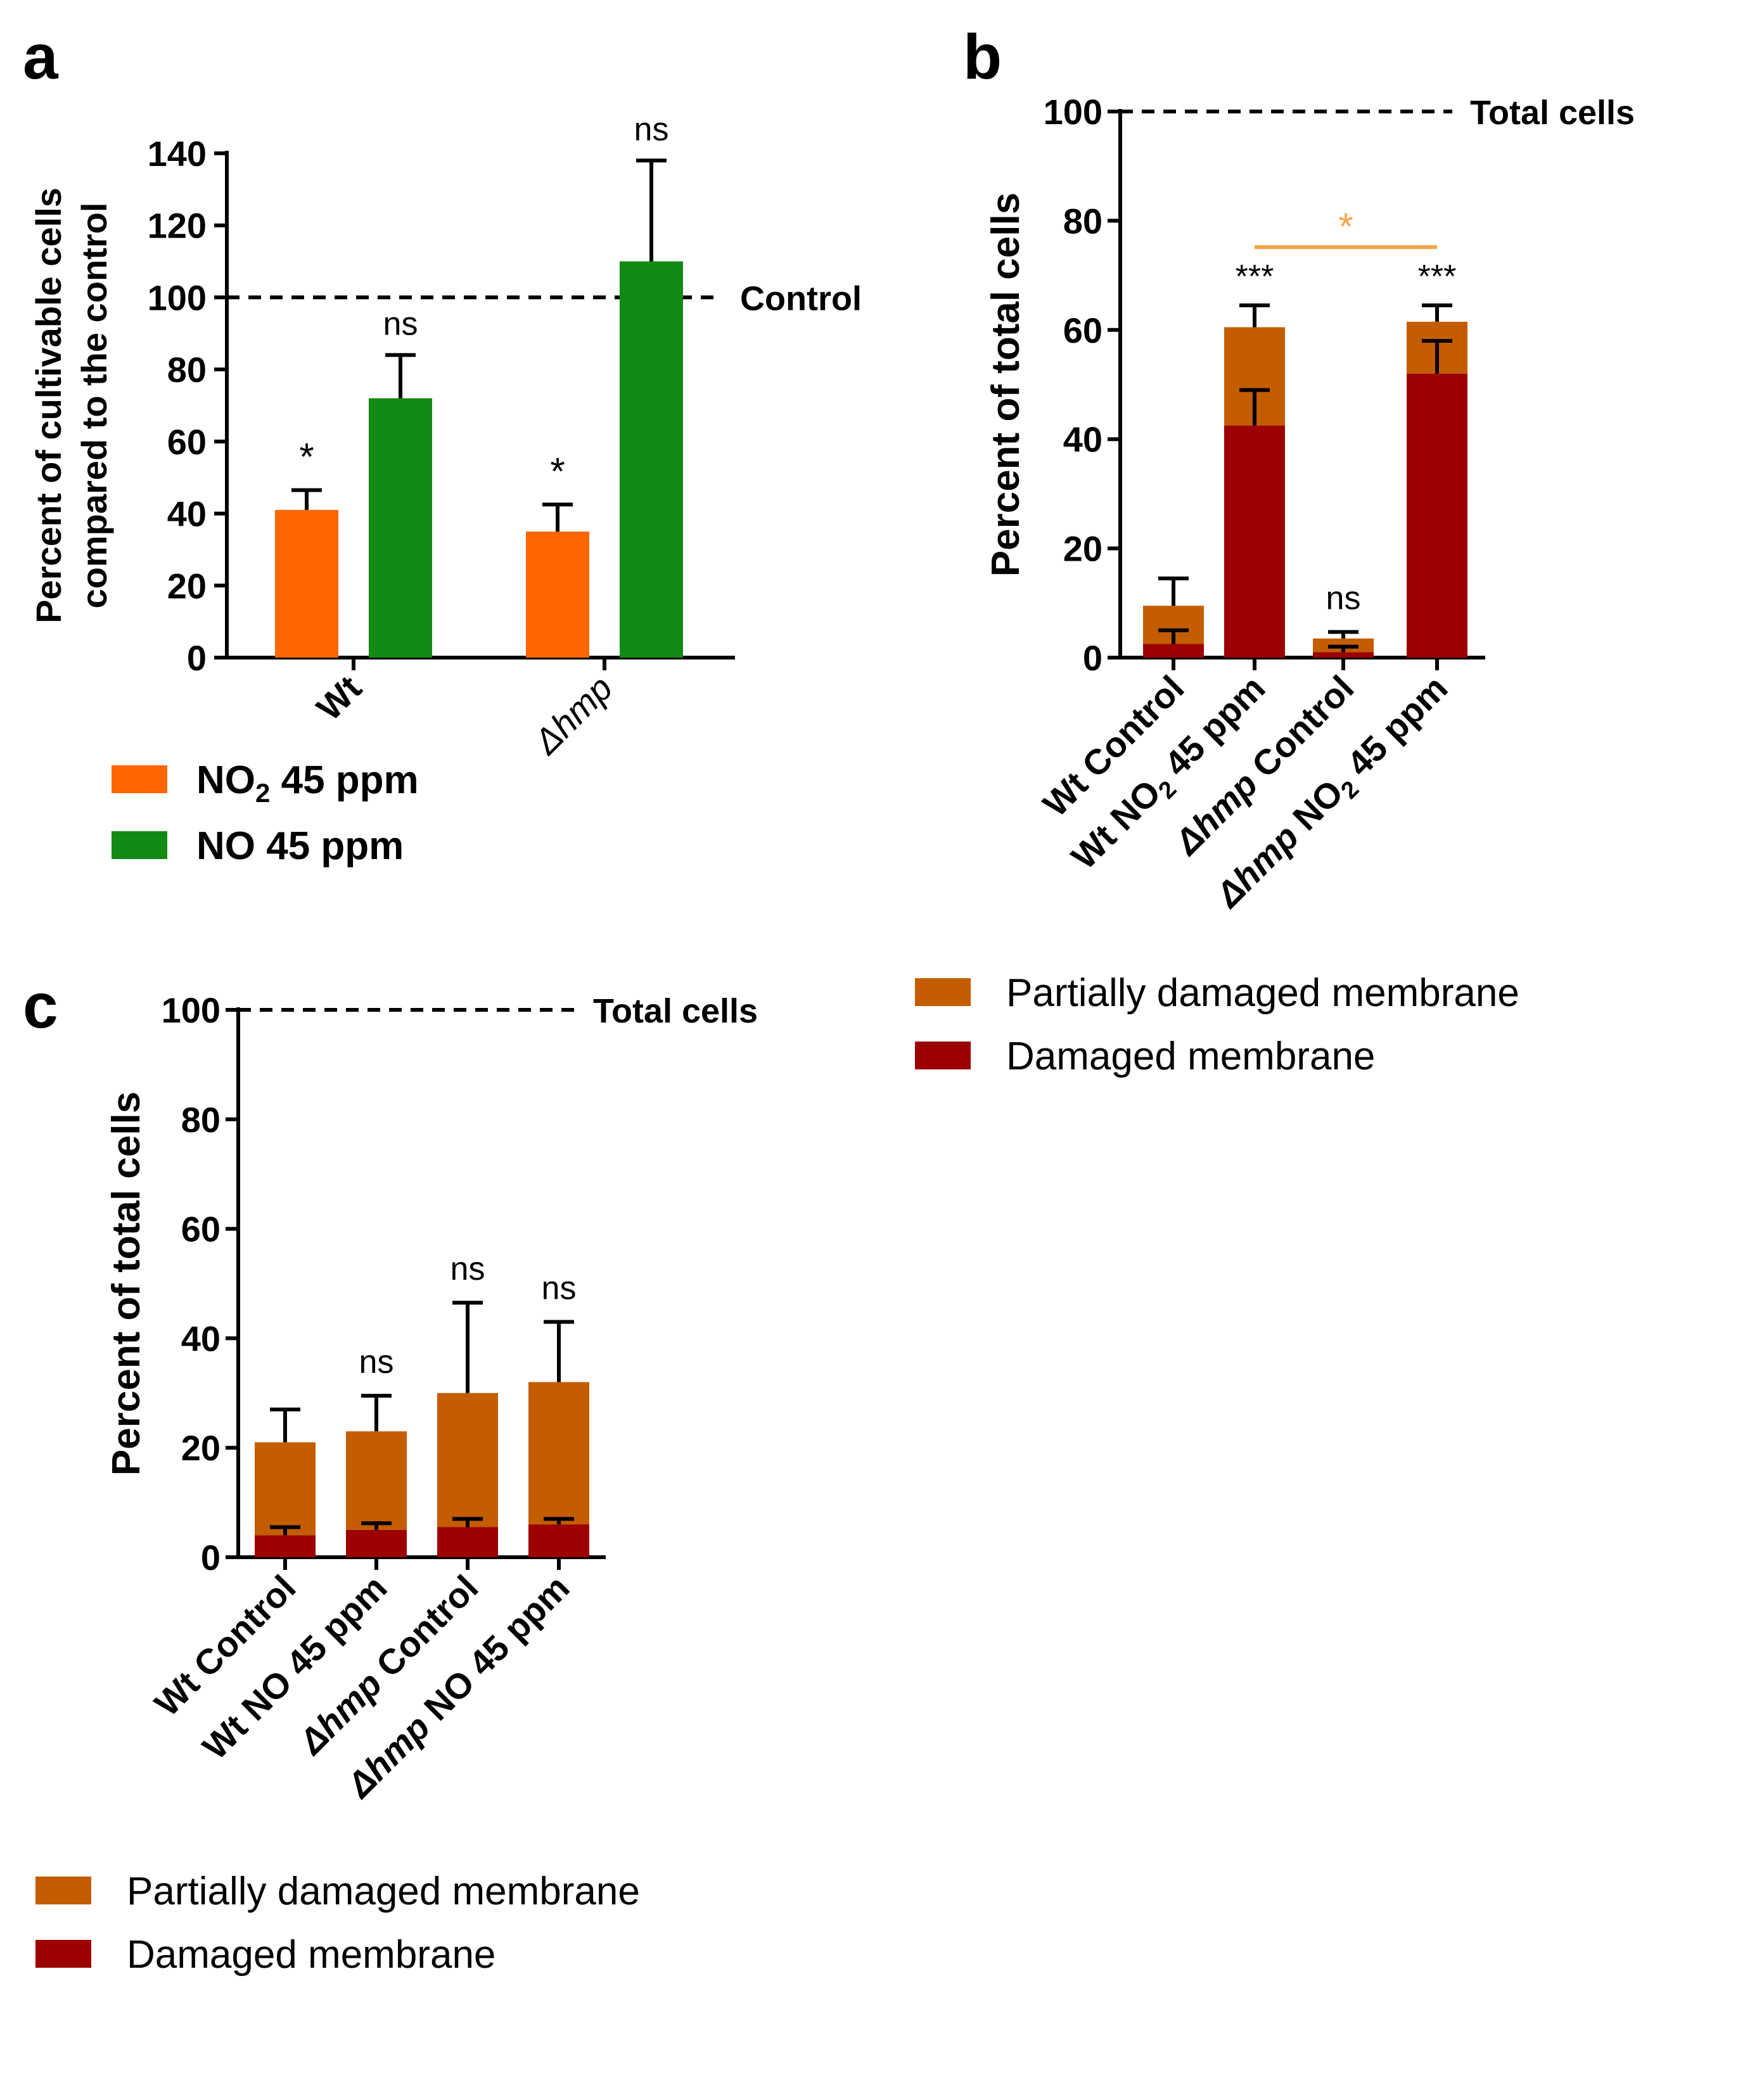 The image size is (1764, 2097). I want to click on category-label-part: Wt, so click(339, 698).